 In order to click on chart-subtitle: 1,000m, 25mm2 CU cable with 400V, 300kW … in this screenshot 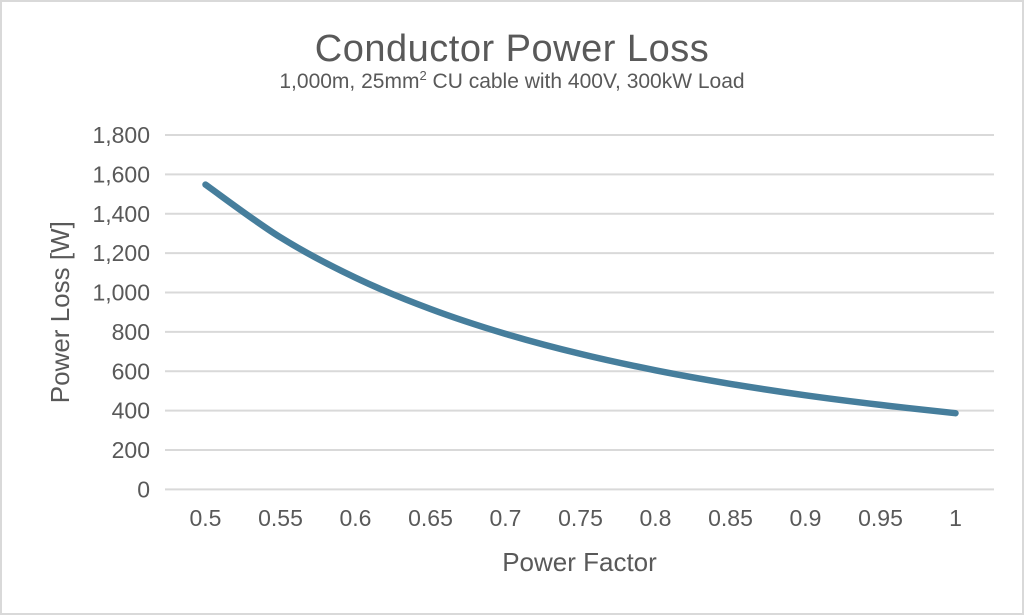, I will do `click(512, 81)`.